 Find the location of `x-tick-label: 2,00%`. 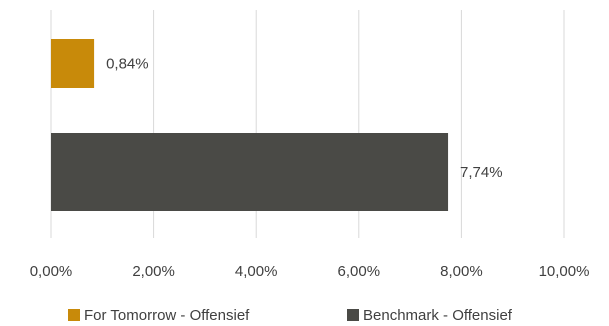

x-tick-label: 2,00% is located at coordinates (153, 271).